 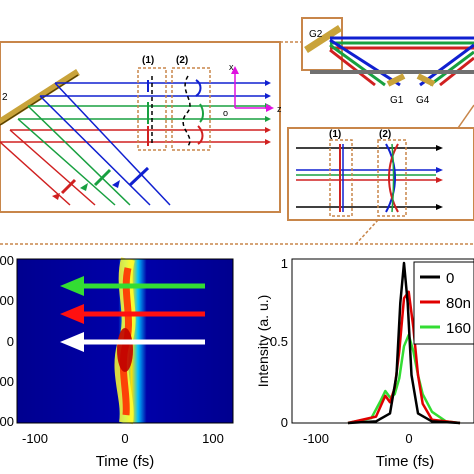 What do you see at coordinates (458, 303) in the screenshot?
I see `legend-label-1: 80n` at bounding box center [458, 303].